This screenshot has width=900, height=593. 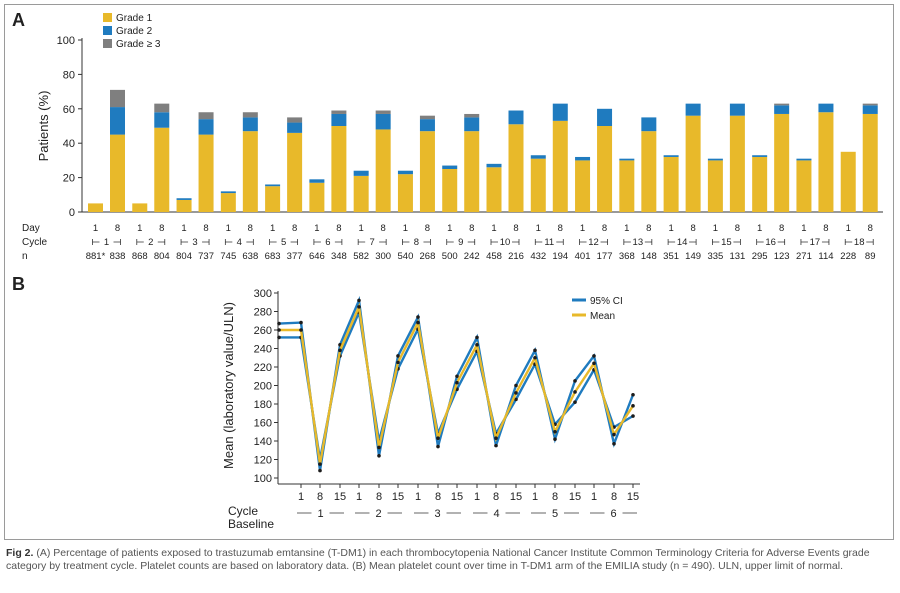 I want to click on legend-label: Grade ≥ 3, so click(x=138, y=44).